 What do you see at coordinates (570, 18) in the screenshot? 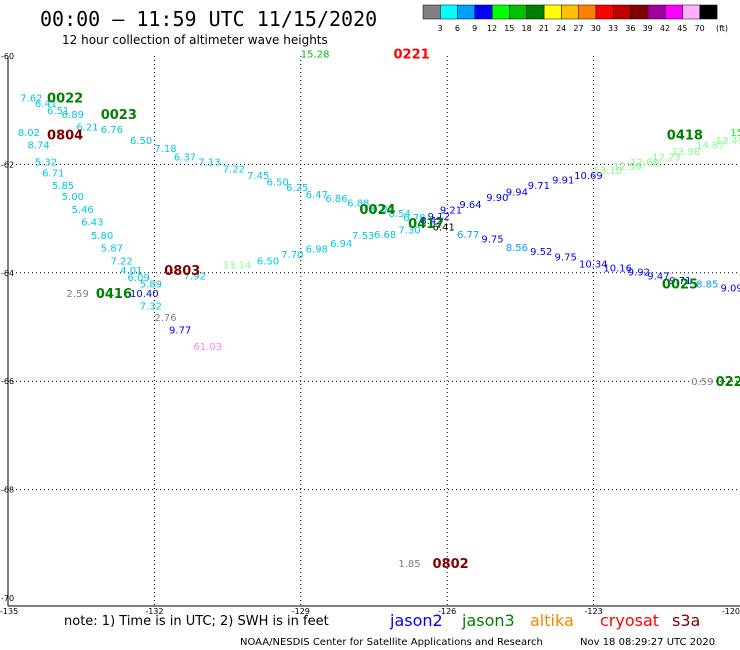
I see `color-scale-legend: 3 6 9 12 15 18 21 24 27 30 33 36 39 42 45 70` at bounding box center [570, 18].